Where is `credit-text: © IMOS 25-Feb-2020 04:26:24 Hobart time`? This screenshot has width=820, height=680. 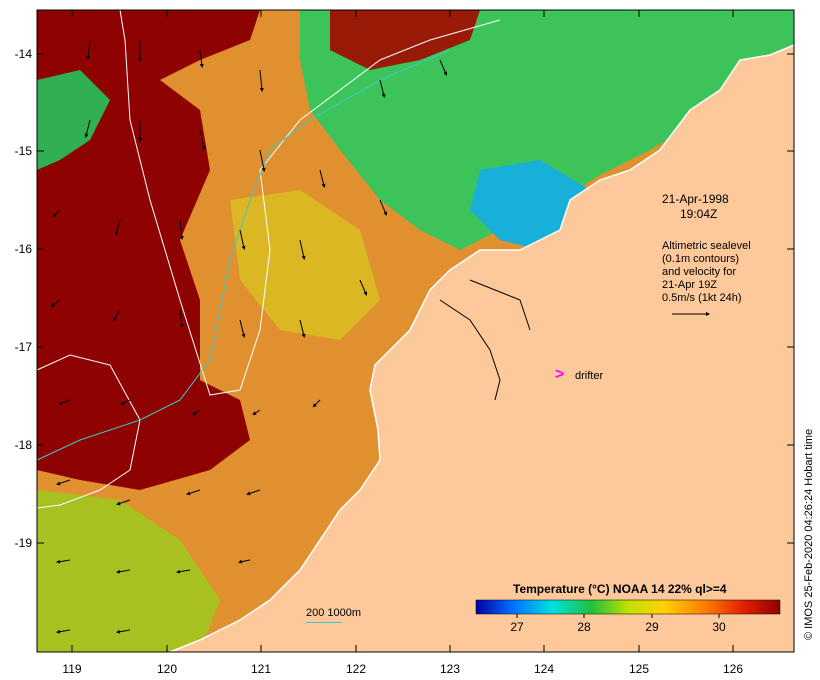
credit-text: © IMOS 25-Feb-2020 04:26:24 Hobart time is located at coordinates (809, 534).